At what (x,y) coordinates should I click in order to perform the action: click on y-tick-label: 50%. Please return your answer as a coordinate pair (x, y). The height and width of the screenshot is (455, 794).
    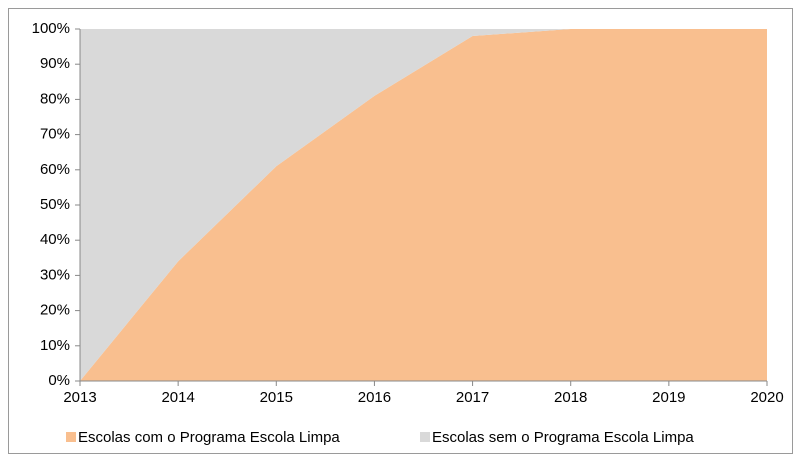
    Looking at the image, I should click on (55, 204).